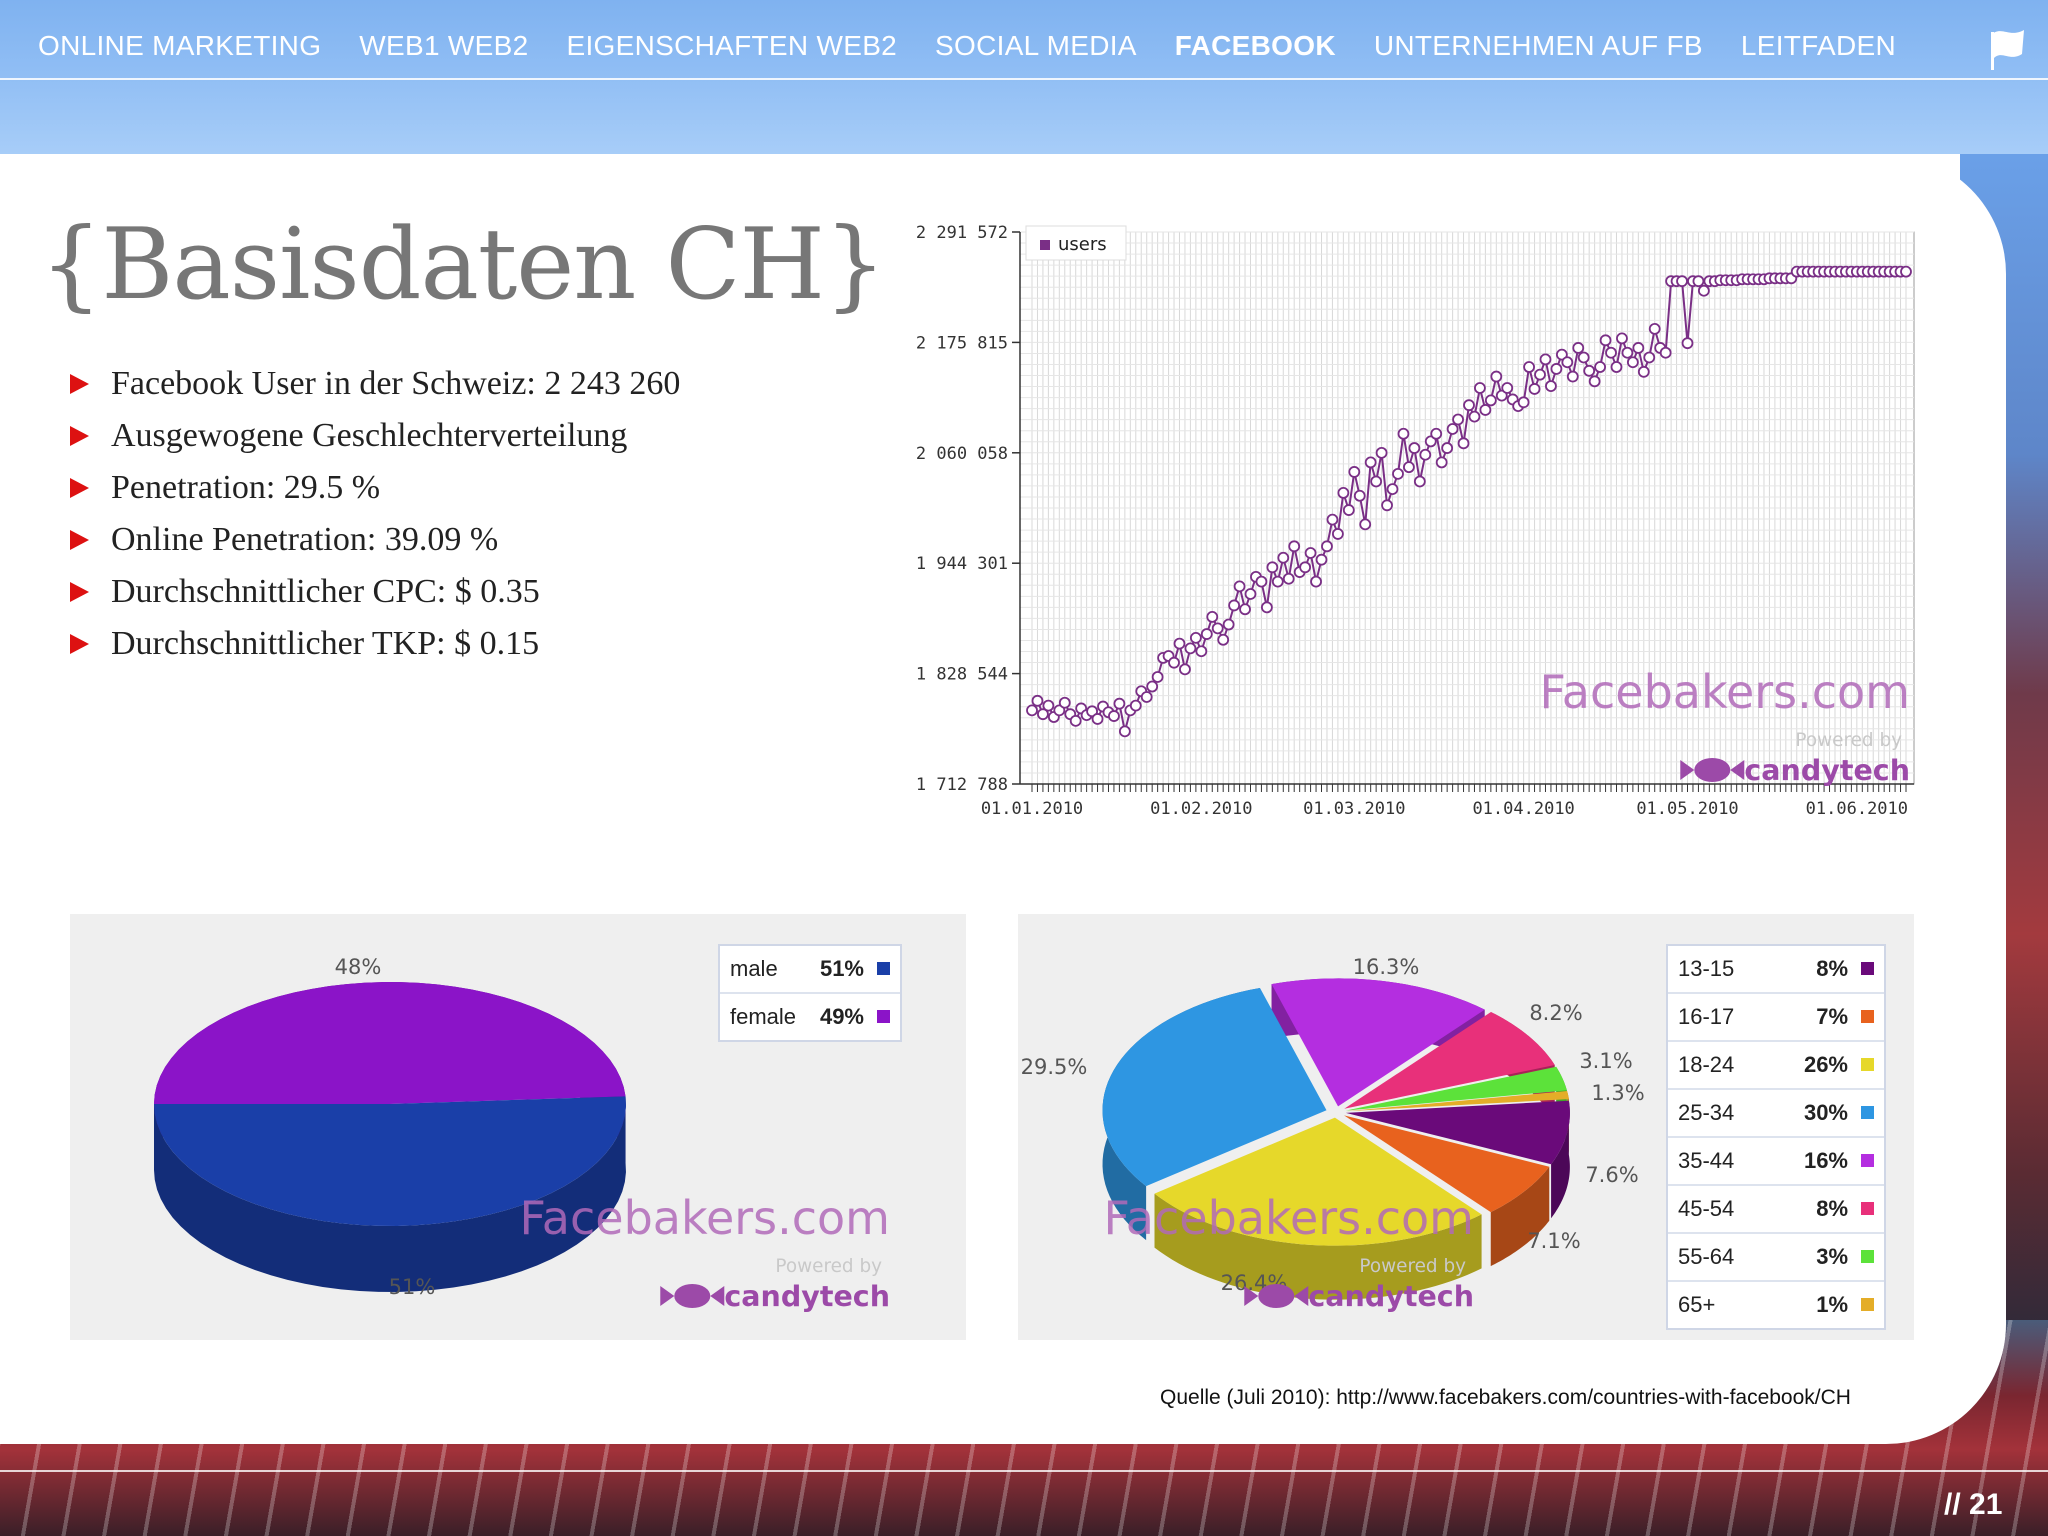 This screenshot has width=2048, height=1536. I want to click on nav-item-online-marketing: ONLINE MARKETING, so click(180, 45).